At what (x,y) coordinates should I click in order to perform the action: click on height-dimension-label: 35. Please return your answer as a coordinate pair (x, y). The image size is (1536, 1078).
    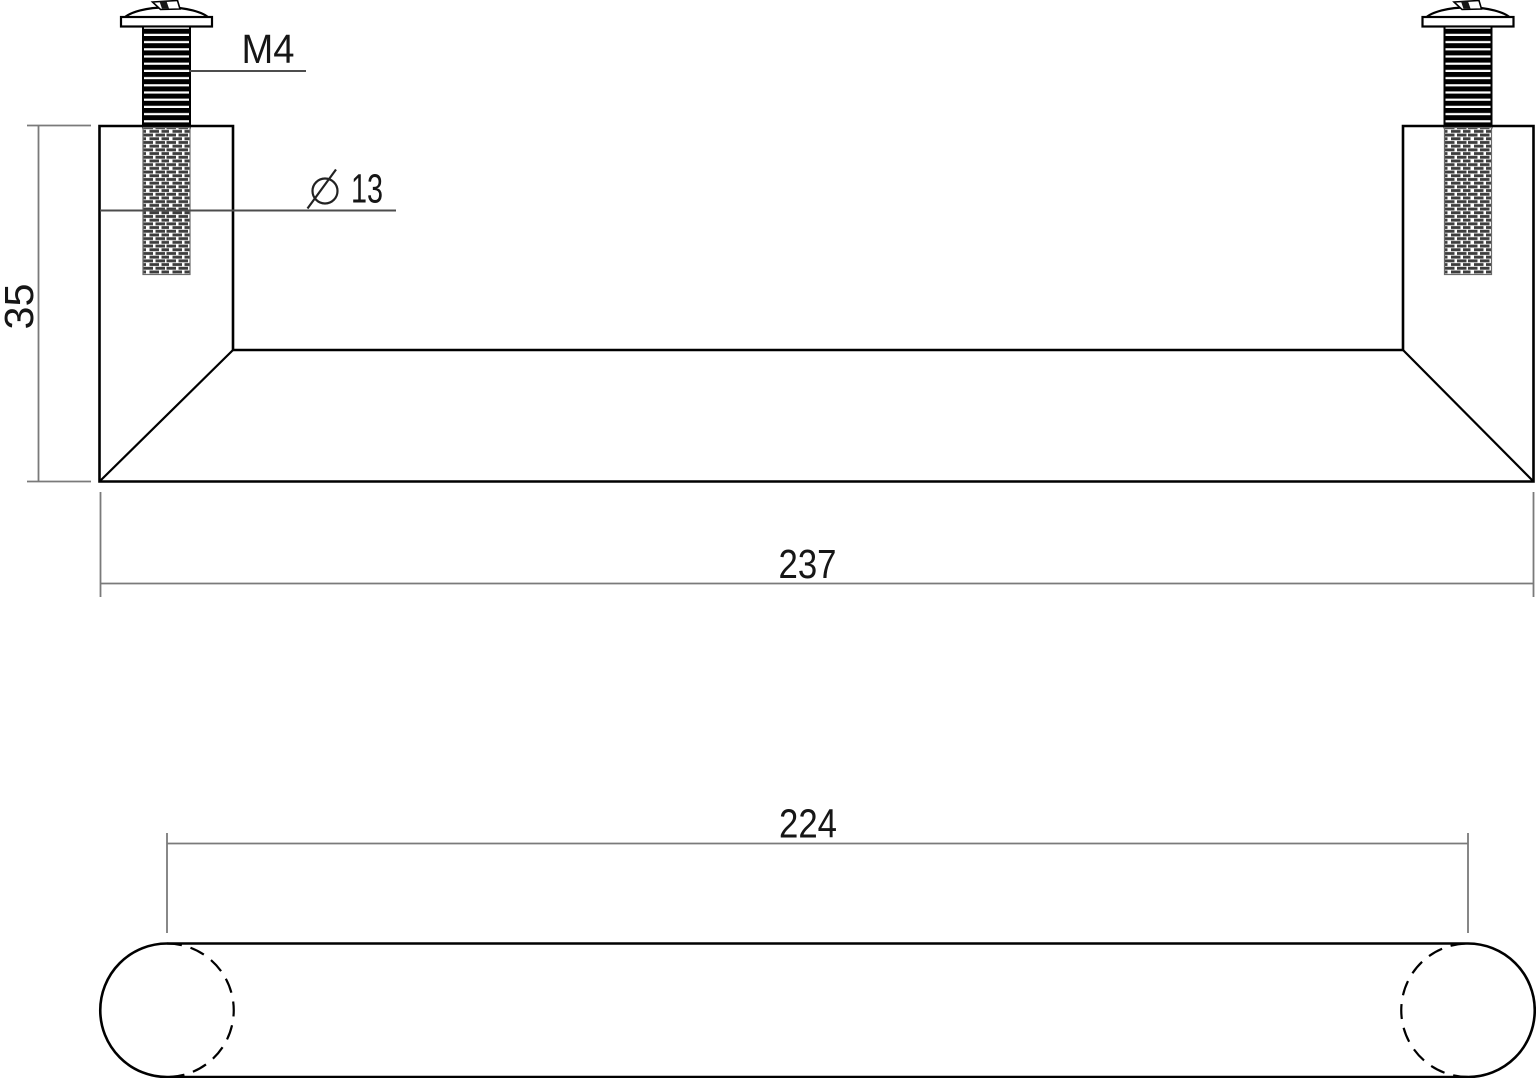
    Looking at the image, I should click on (21, 307).